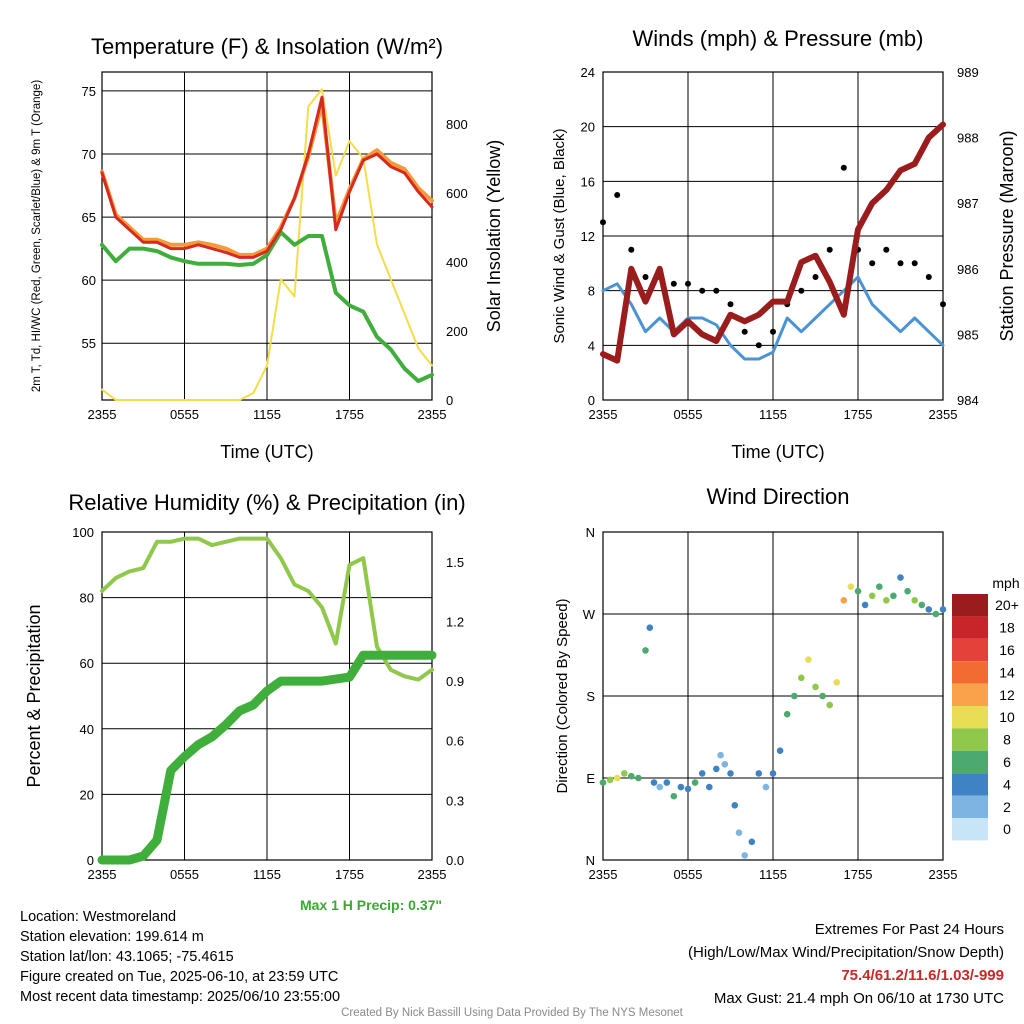 The height and width of the screenshot is (1024, 1024). Describe the element at coordinates (968, 334) in the screenshot. I see `y2-tick-label: 985` at that location.